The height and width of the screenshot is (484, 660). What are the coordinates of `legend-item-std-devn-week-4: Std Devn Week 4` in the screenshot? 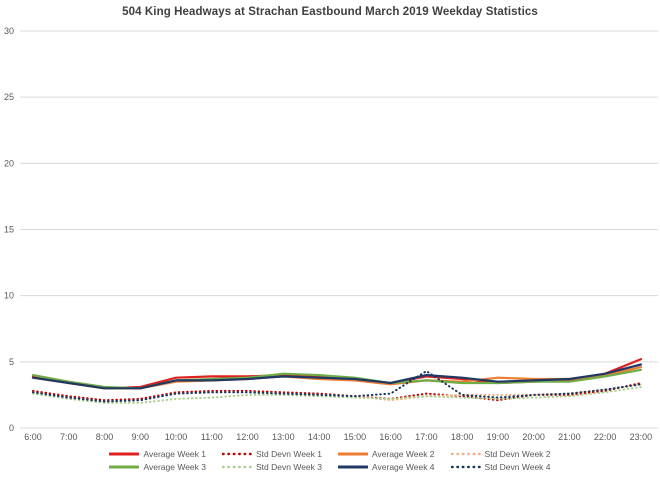 It's located at (500, 467).